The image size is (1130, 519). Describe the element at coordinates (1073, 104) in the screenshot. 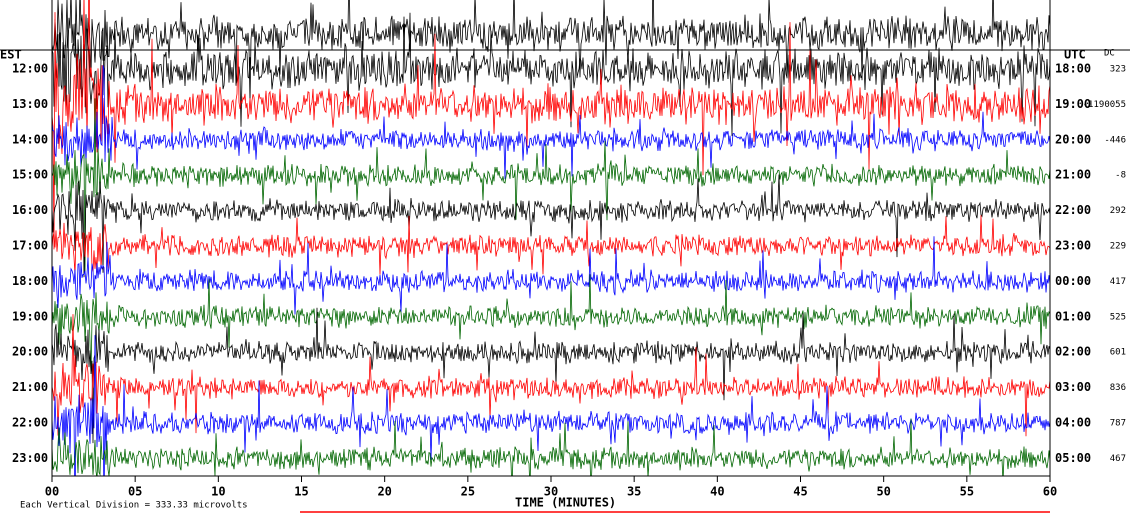

I see `utc-hour: 19:00` at that location.